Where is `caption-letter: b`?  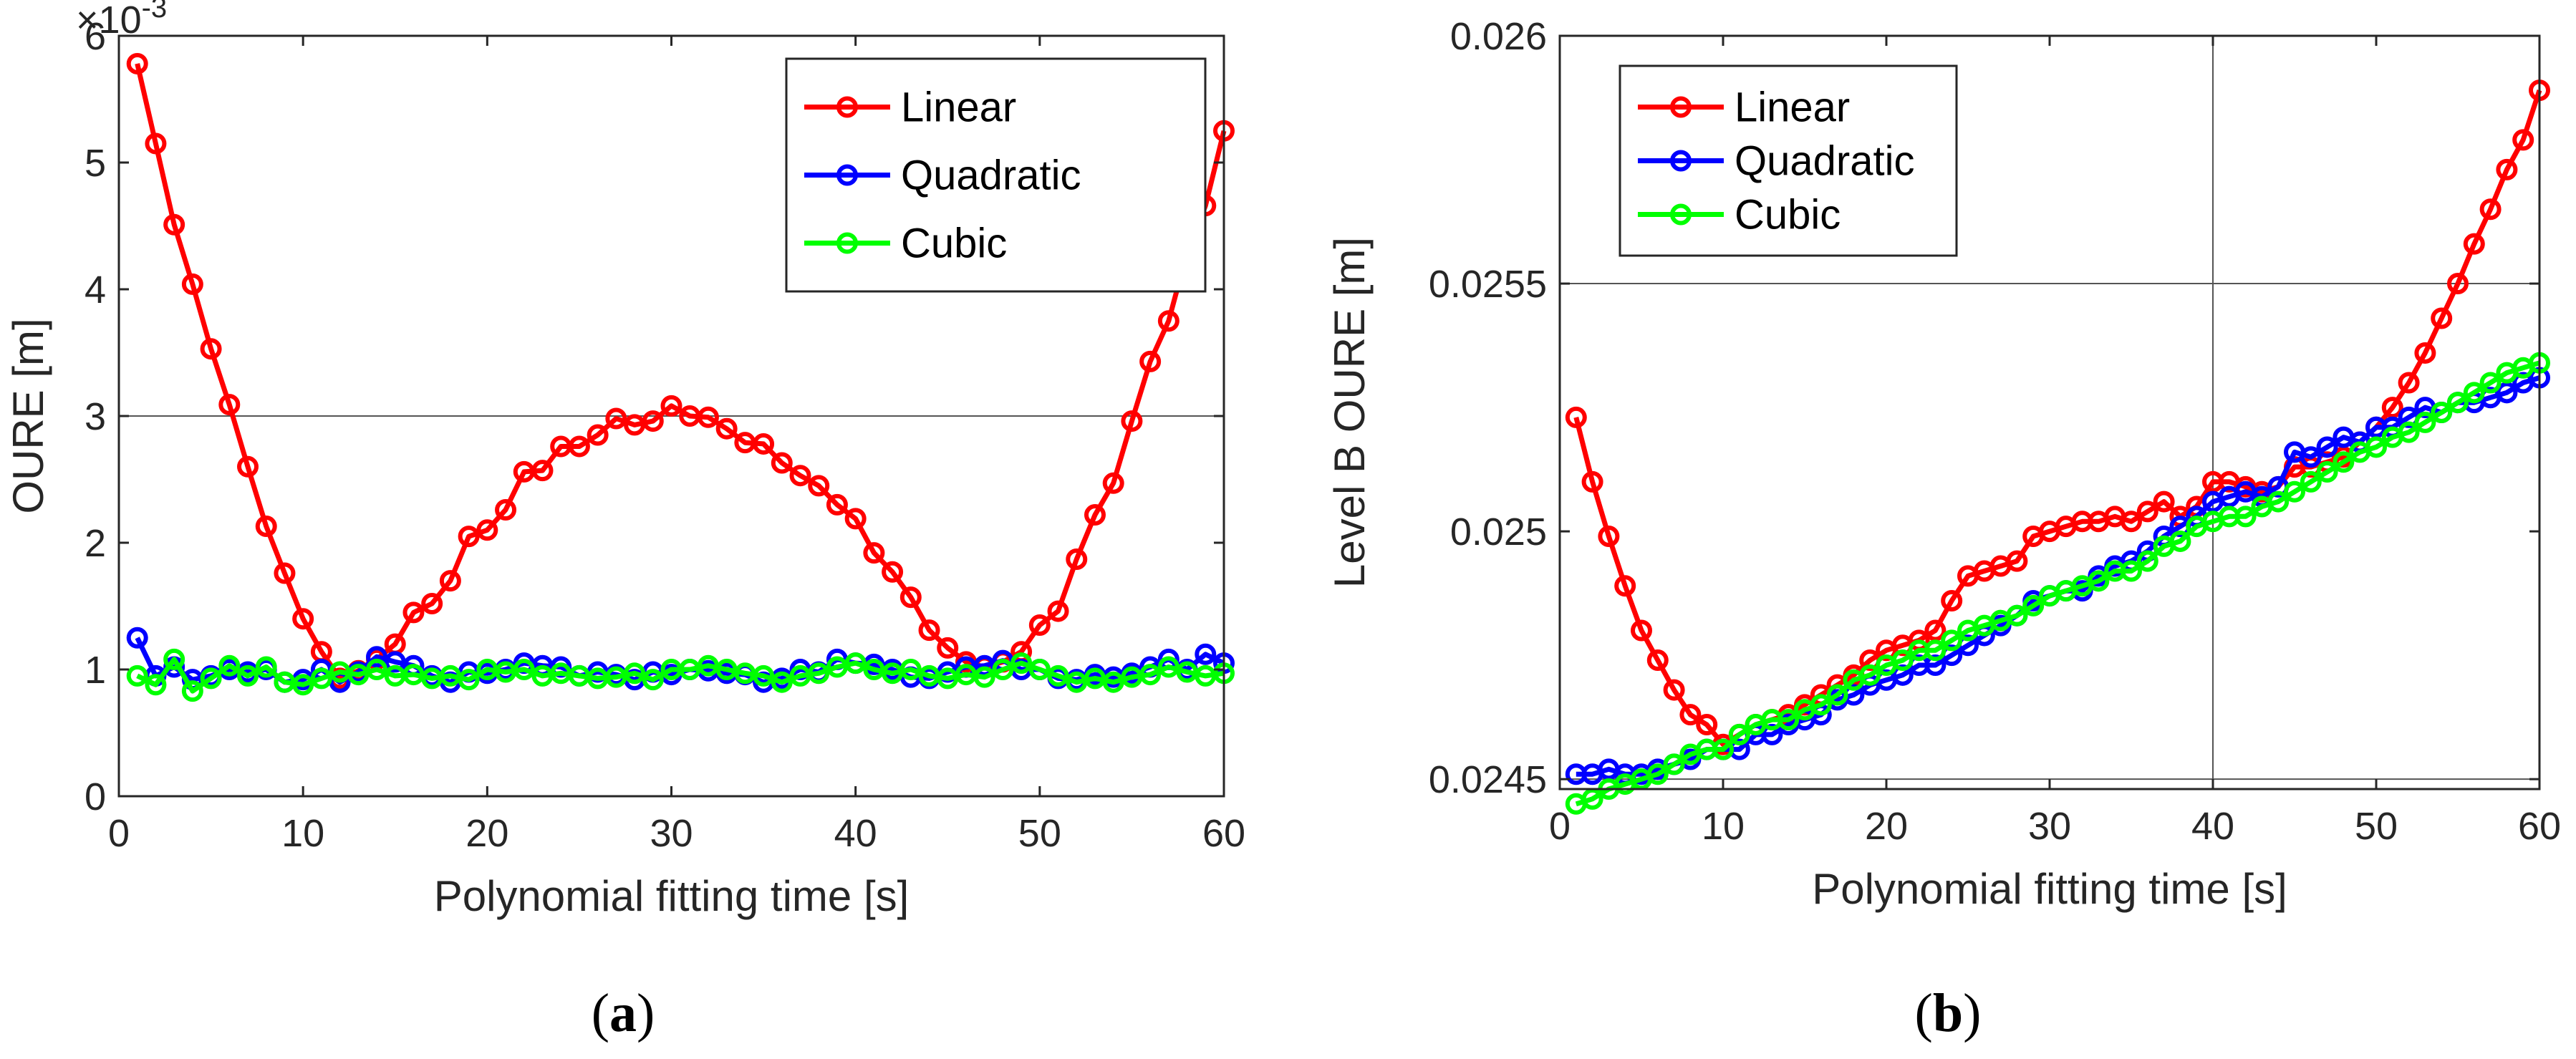 caption-letter: b is located at coordinates (1948, 1013).